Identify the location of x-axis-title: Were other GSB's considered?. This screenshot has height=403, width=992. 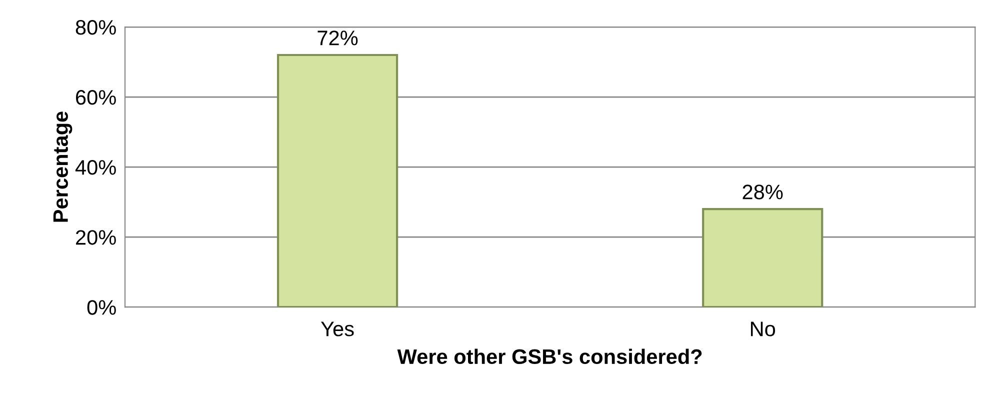
(549, 356).